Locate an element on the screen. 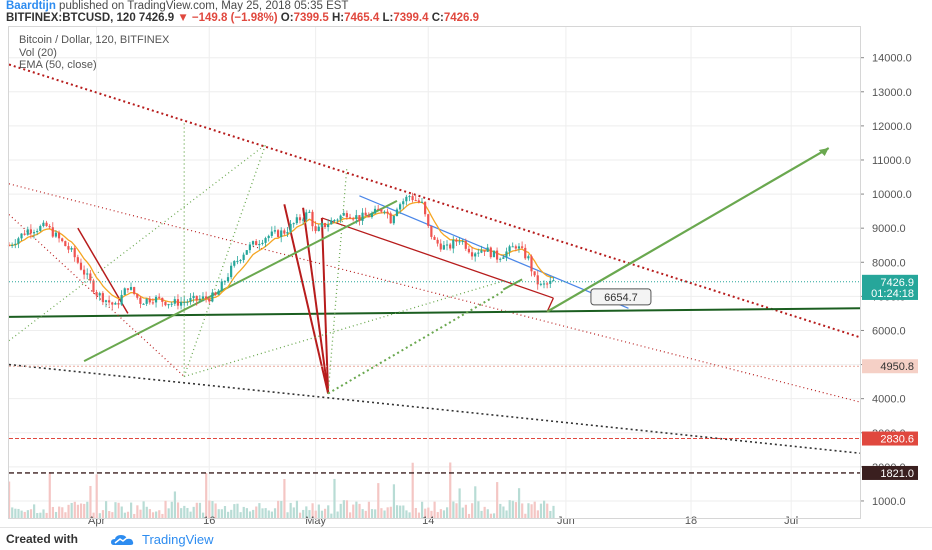 The image size is (932, 550). created-with-label: Created with is located at coordinates (42, 539).